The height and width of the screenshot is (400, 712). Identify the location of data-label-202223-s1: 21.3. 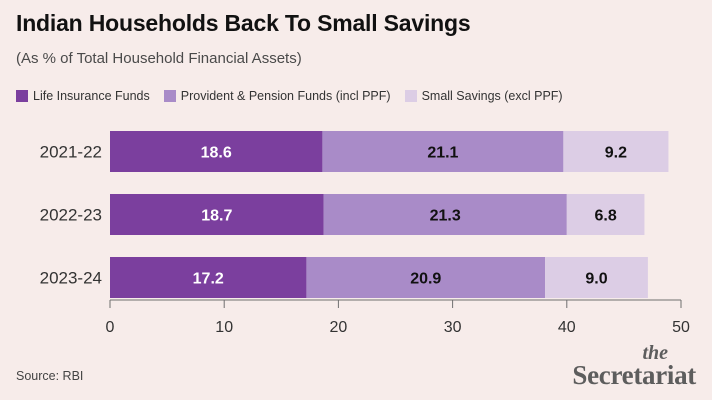
(445, 216).